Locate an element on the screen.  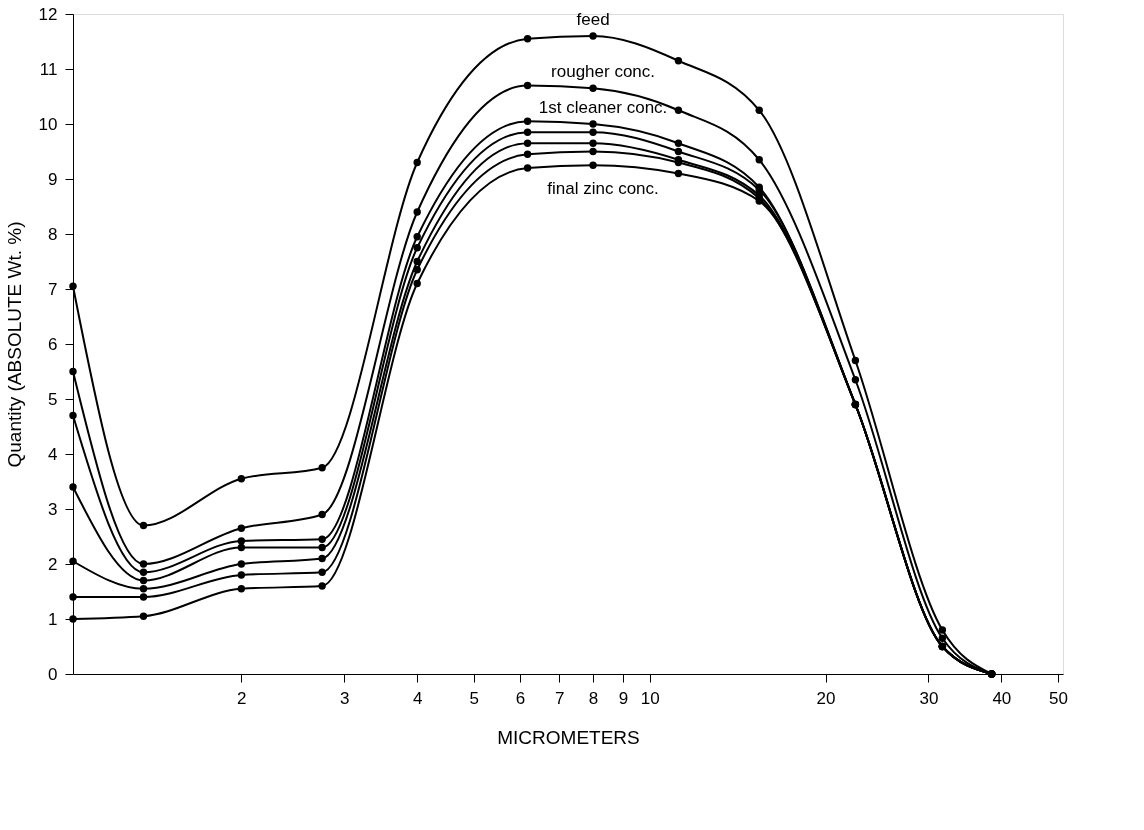
y-tick-label: 11 is located at coordinates (48, 69).